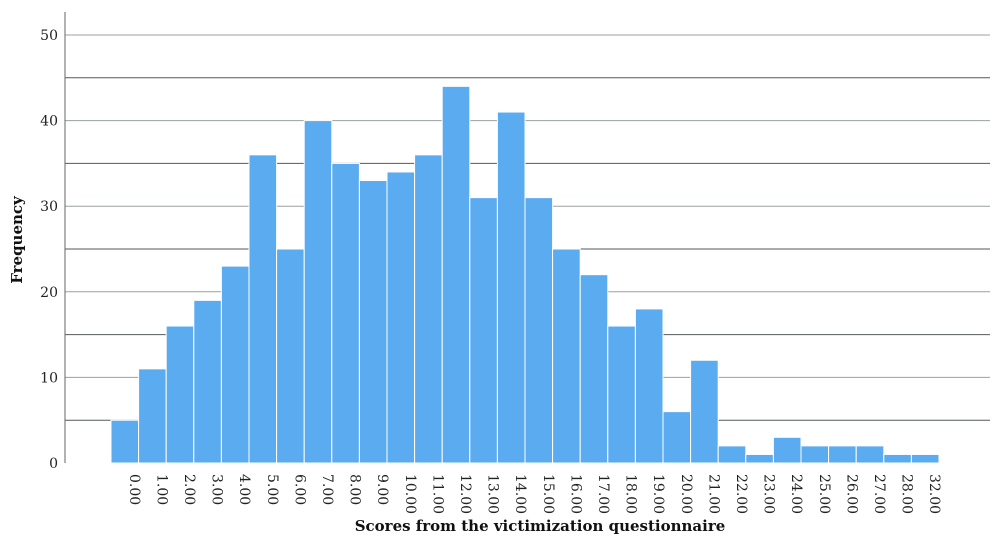  Describe the element at coordinates (49, 250) in the screenshot. I see `y-axis-ticks: 0 10 20 30 40 50` at that location.